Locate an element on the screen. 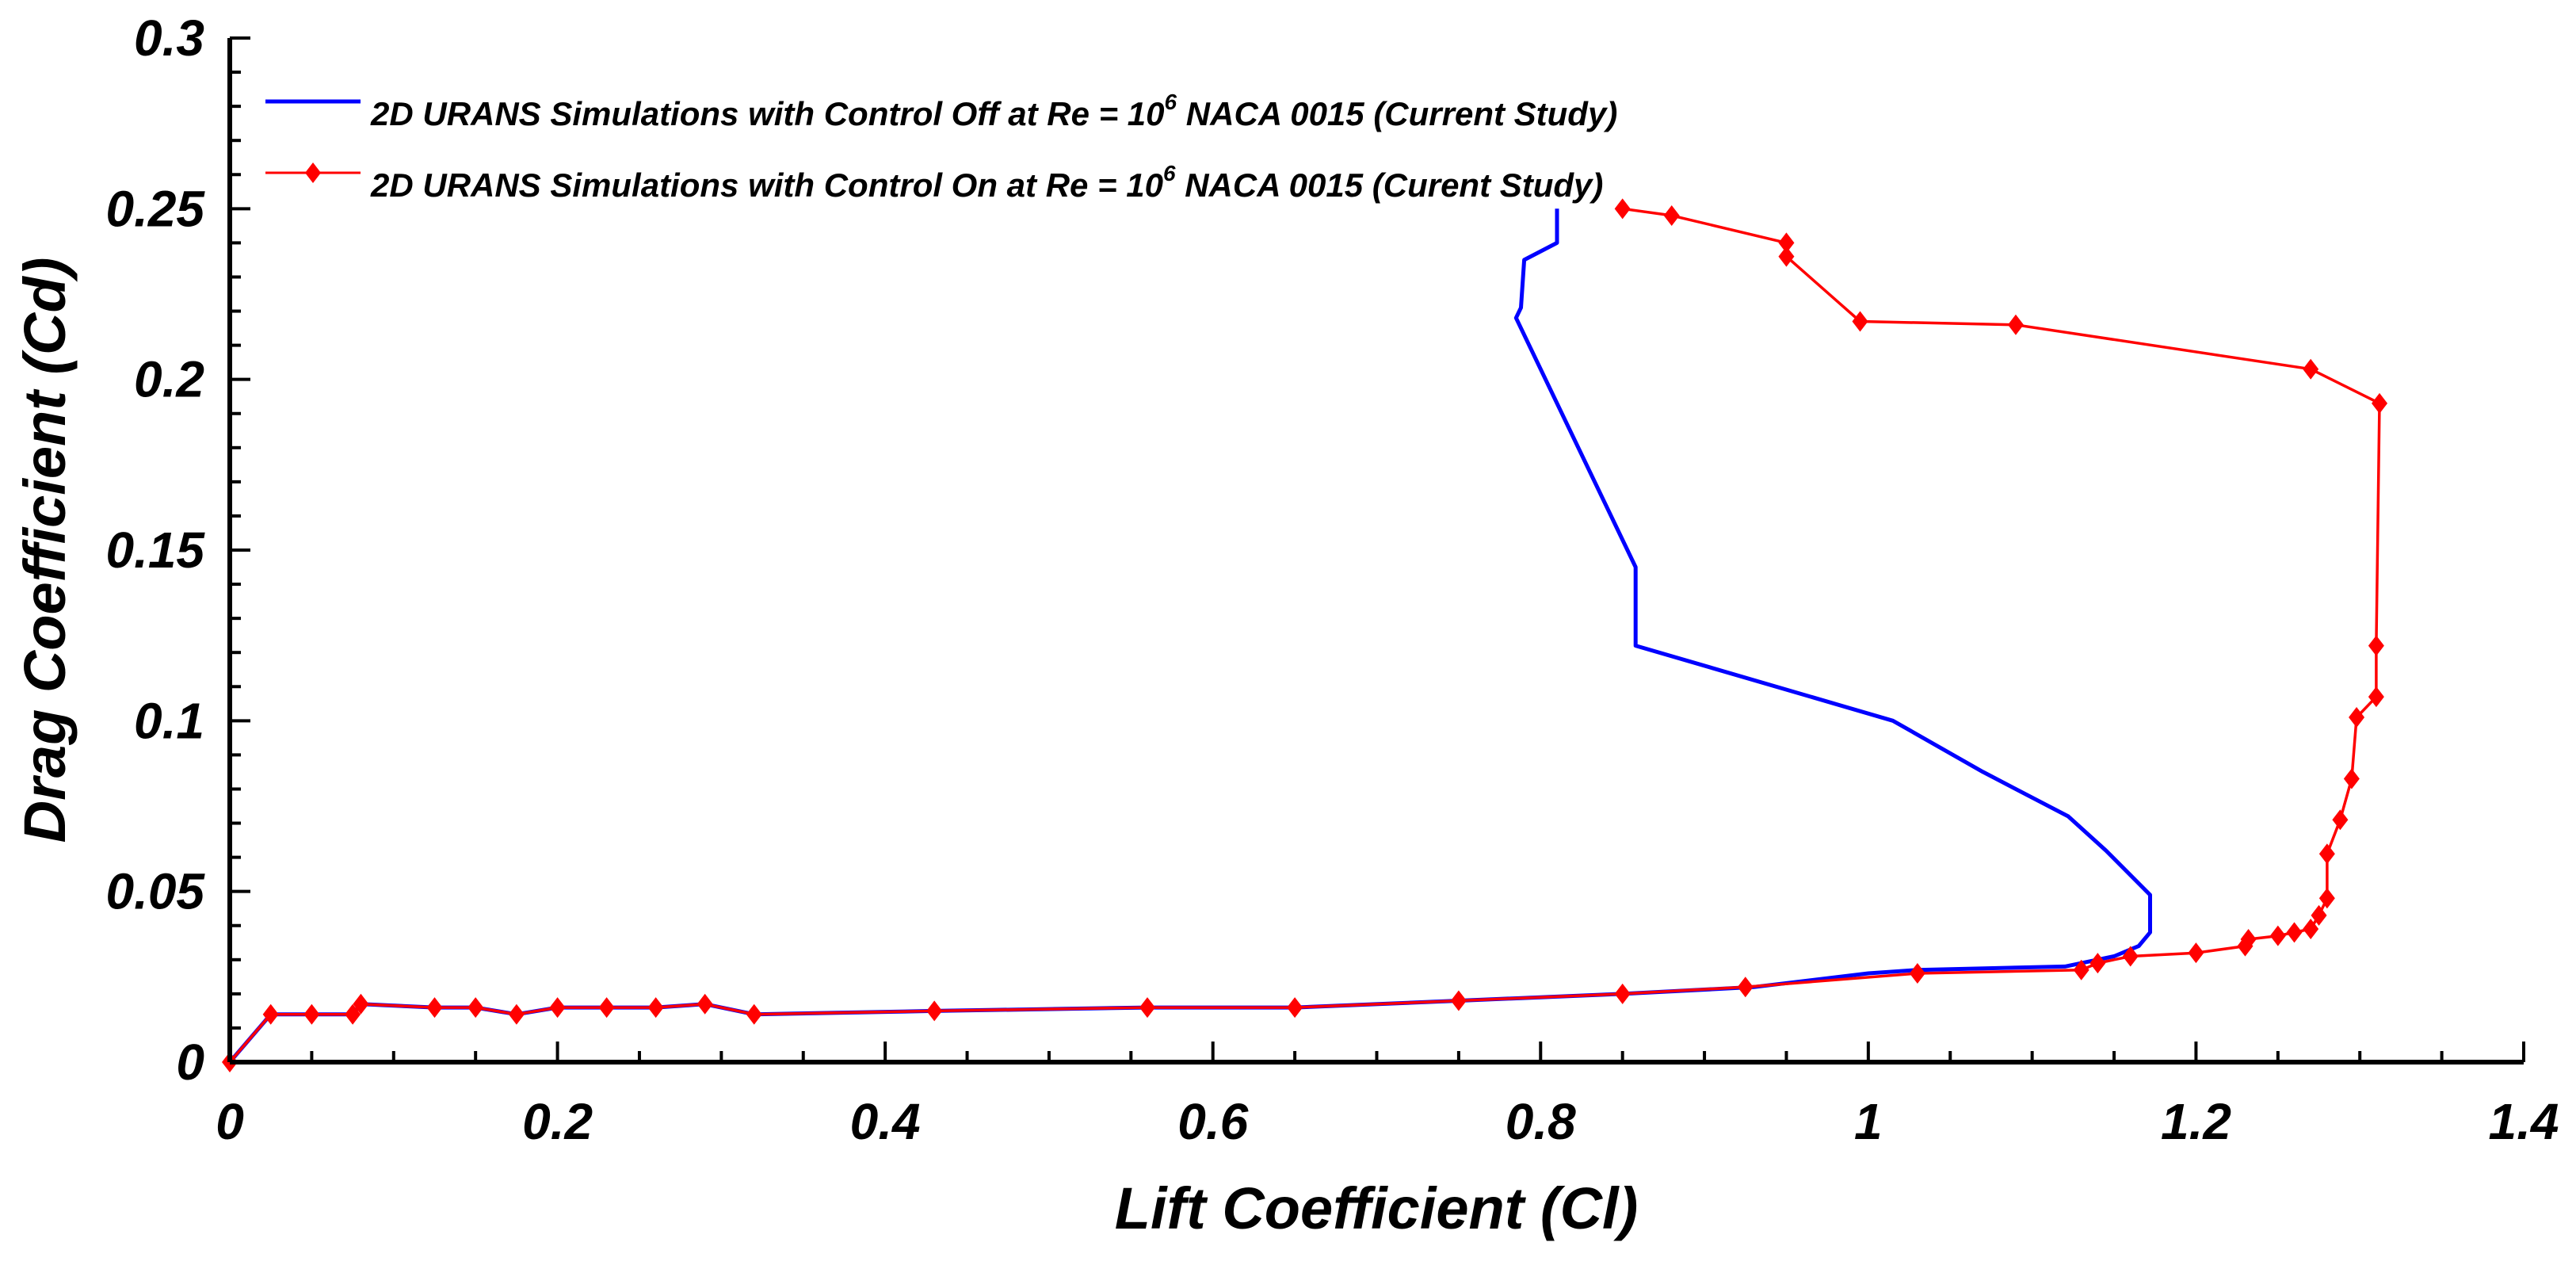 The height and width of the screenshot is (1269, 2576). x-tick-label: 1.2 is located at coordinates (2196, 1121).